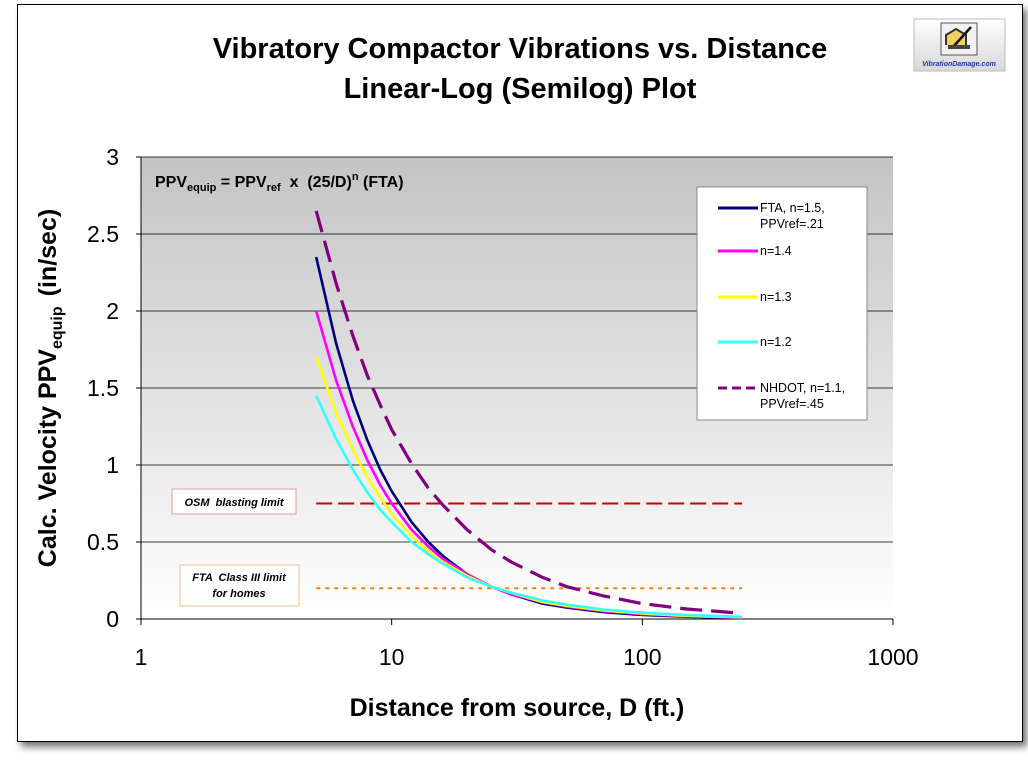 The height and width of the screenshot is (761, 1028). I want to click on y-axis-title-sub: equip, so click(57, 327).